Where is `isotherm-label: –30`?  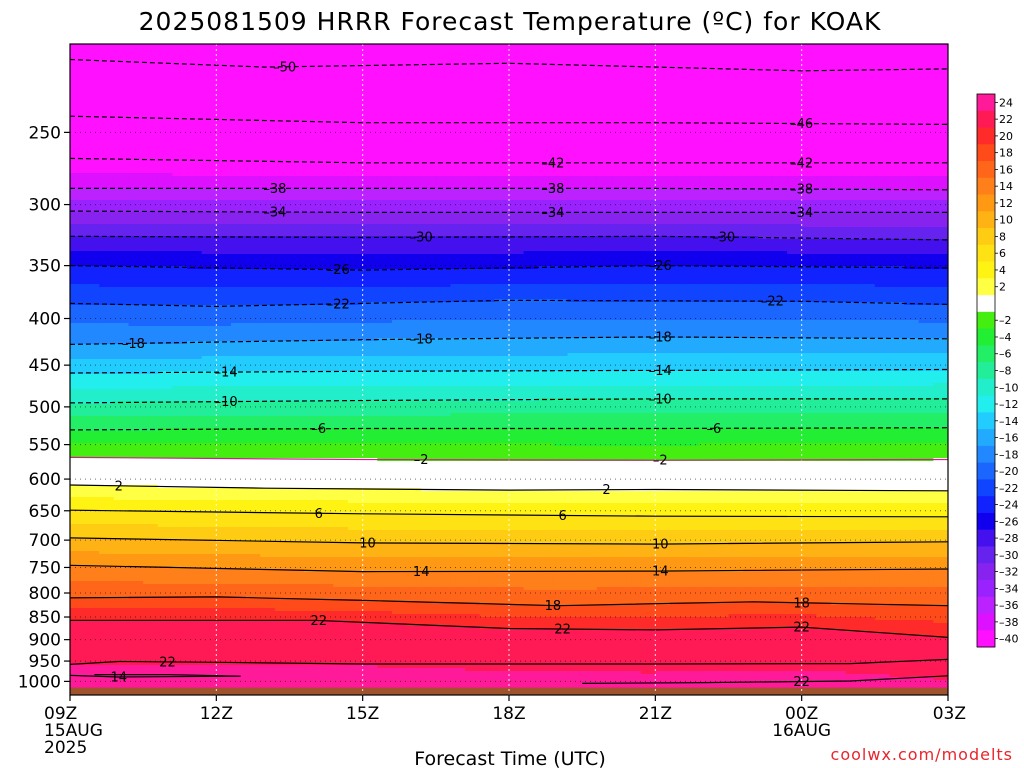 isotherm-label: –30 is located at coordinates (421, 238).